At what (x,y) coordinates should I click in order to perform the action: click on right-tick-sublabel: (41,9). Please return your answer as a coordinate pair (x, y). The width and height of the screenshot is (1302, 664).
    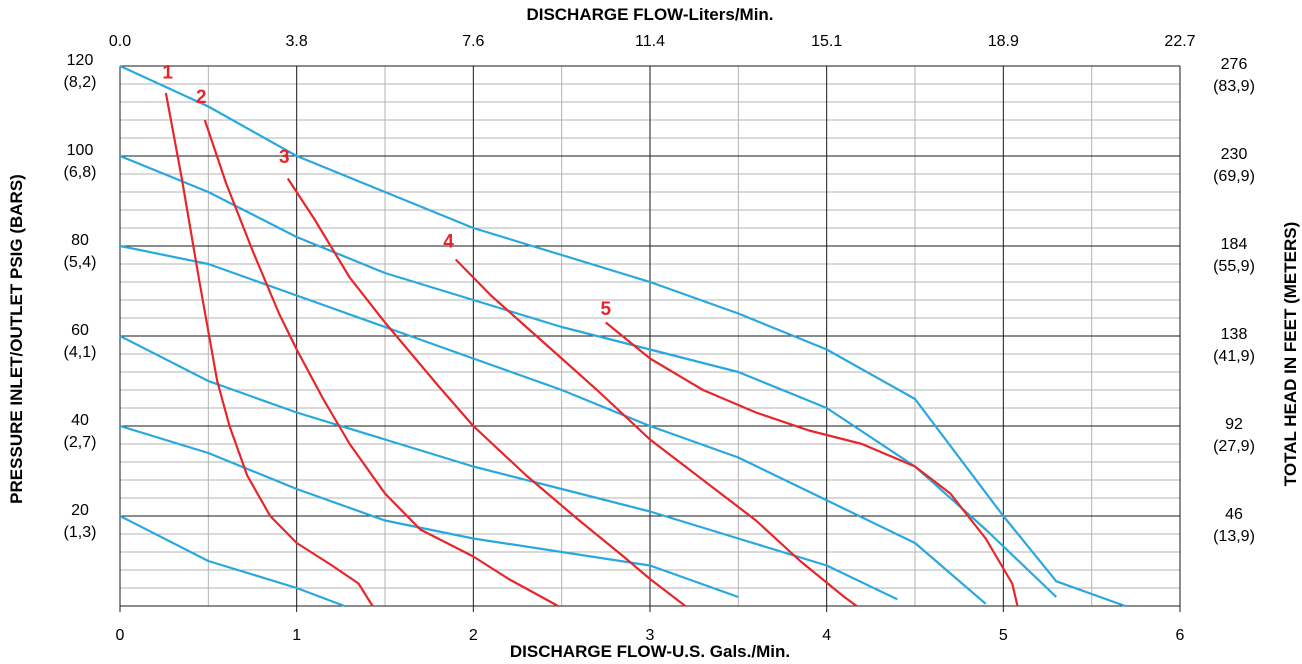
    Looking at the image, I should click on (1234, 356).